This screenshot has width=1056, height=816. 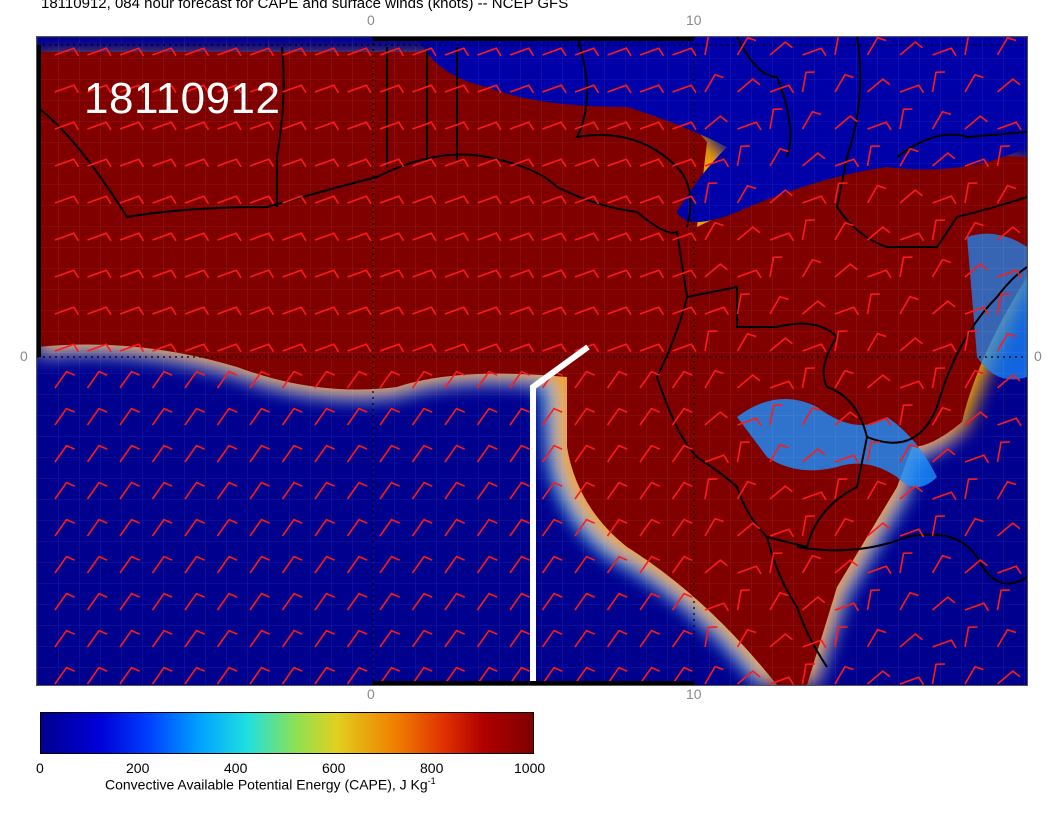 I want to click on left-tick-0: 0, so click(x=24, y=356).